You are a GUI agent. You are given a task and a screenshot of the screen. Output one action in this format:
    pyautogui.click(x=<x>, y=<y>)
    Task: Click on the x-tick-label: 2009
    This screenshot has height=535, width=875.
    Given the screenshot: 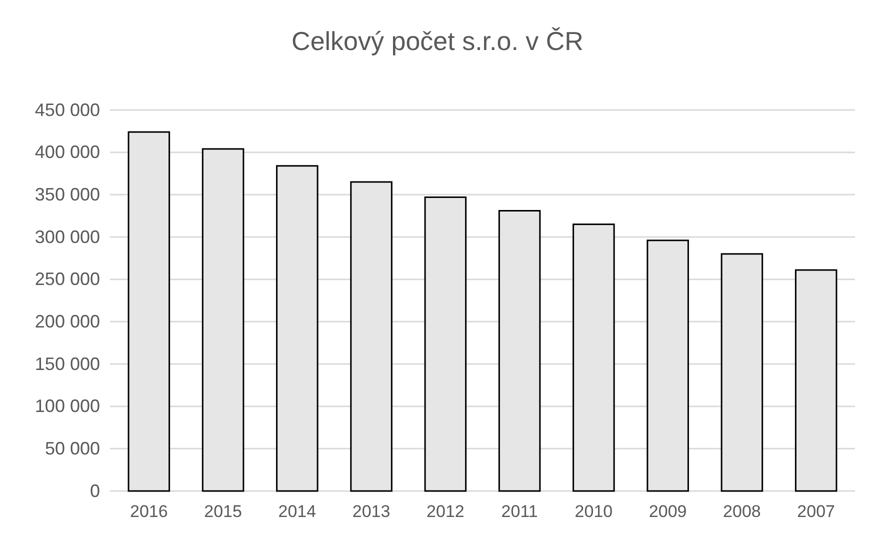 What is the action you would take?
    pyautogui.click(x=667, y=512)
    